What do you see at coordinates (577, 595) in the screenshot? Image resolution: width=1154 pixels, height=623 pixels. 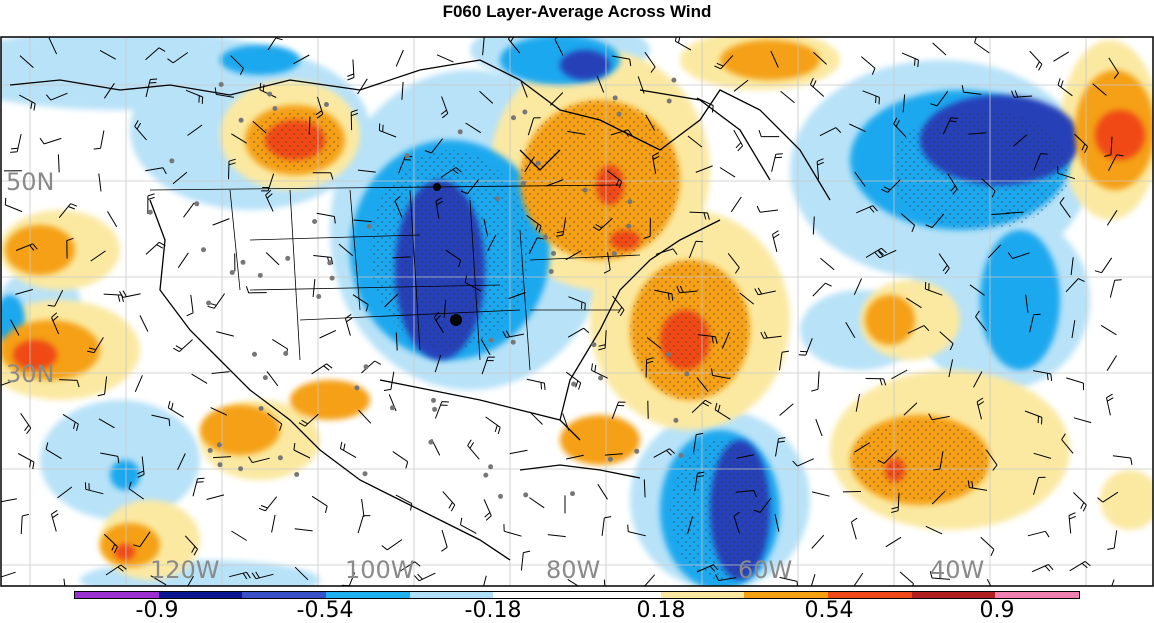 I see `colorbar` at bounding box center [577, 595].